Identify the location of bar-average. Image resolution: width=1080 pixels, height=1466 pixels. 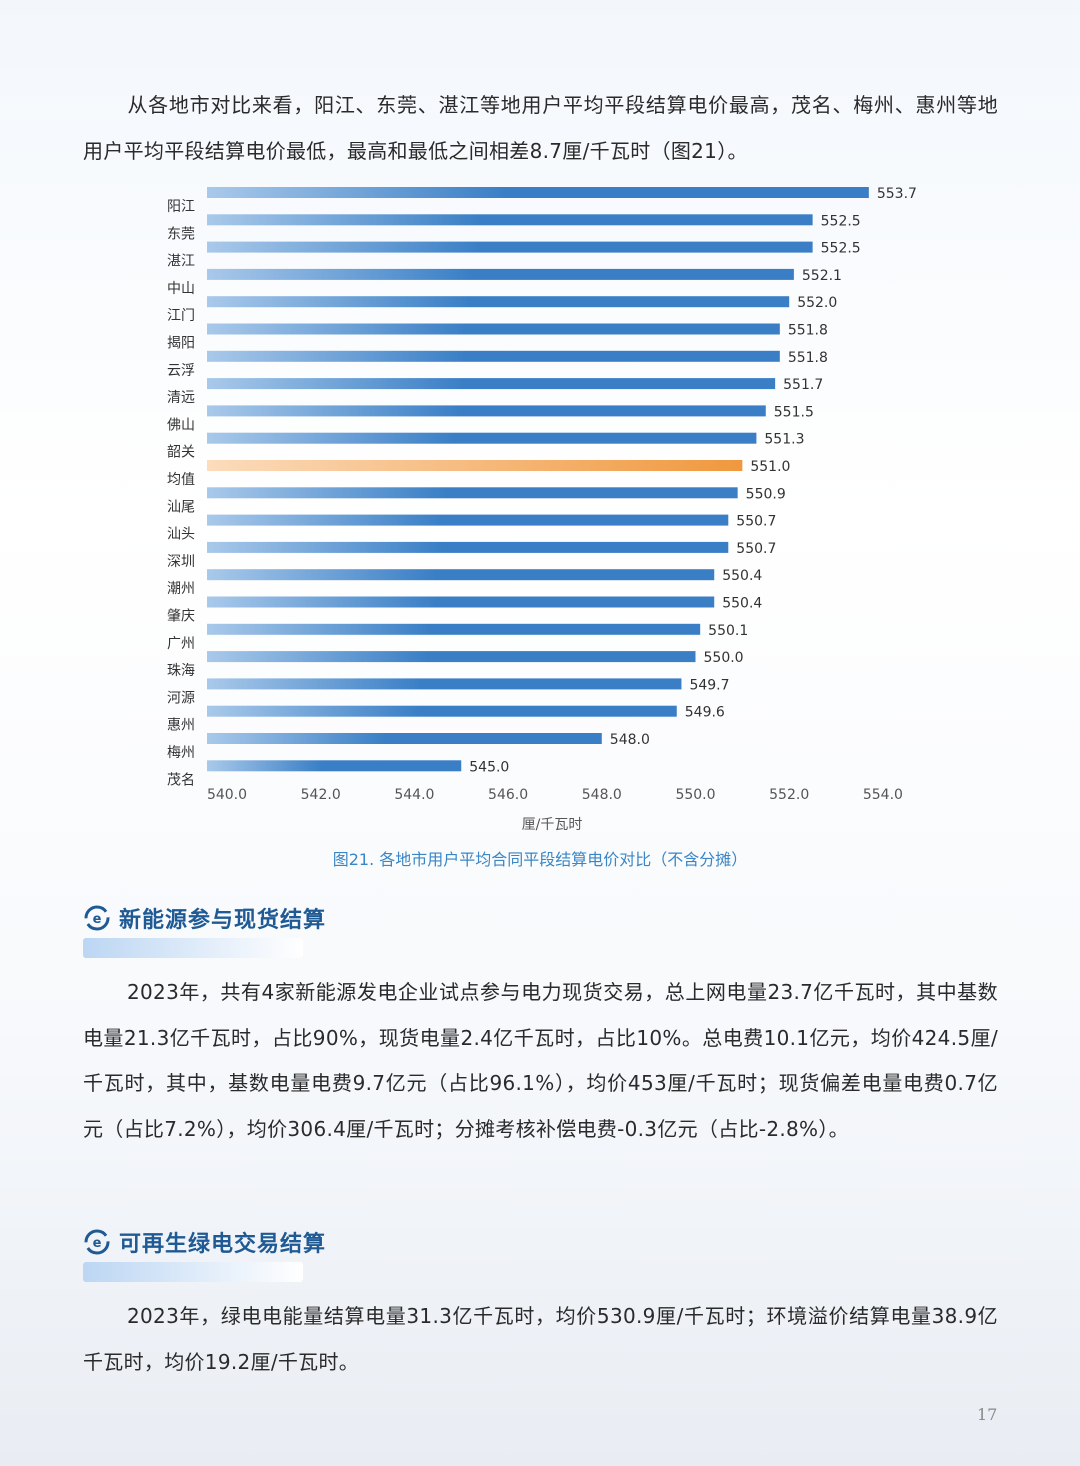
(475, 465).